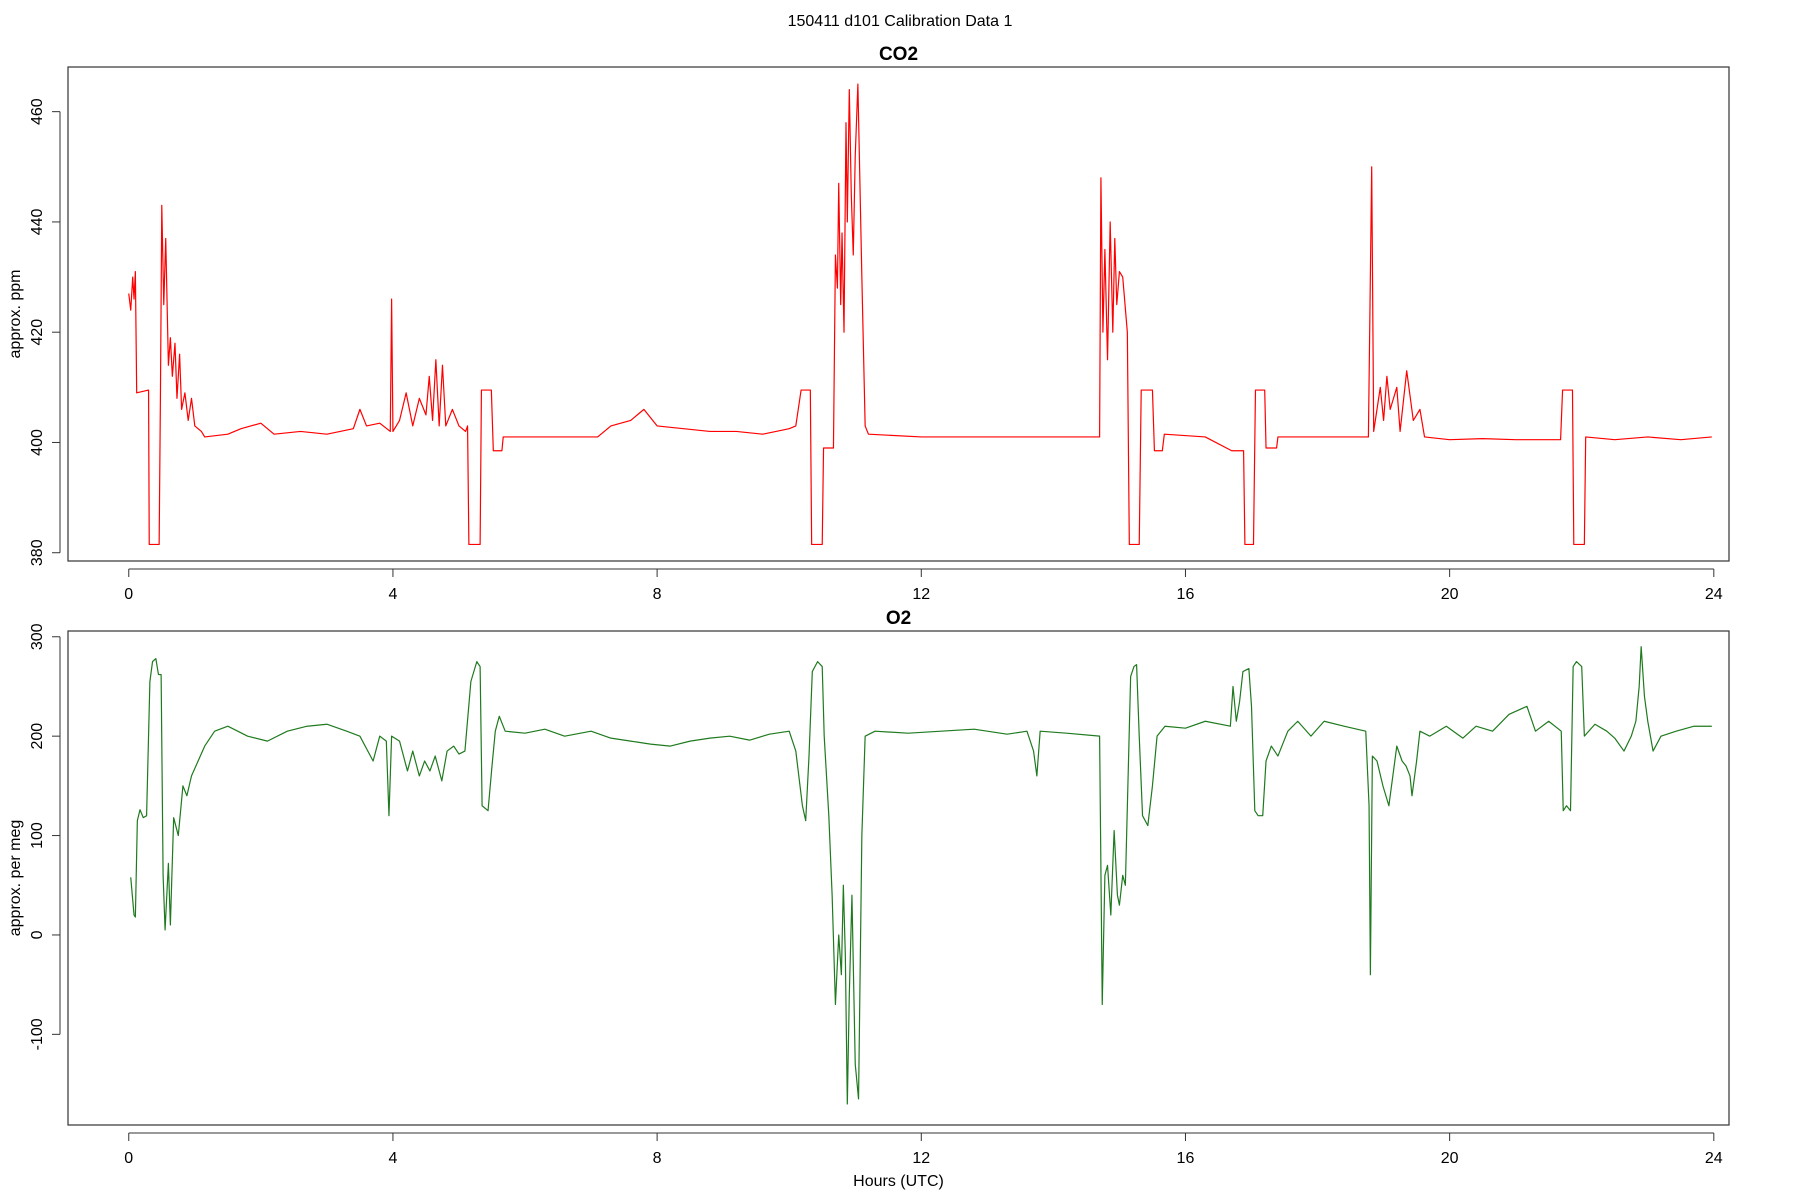  I want to click on y-tick-label: 380, so click(37, 552).